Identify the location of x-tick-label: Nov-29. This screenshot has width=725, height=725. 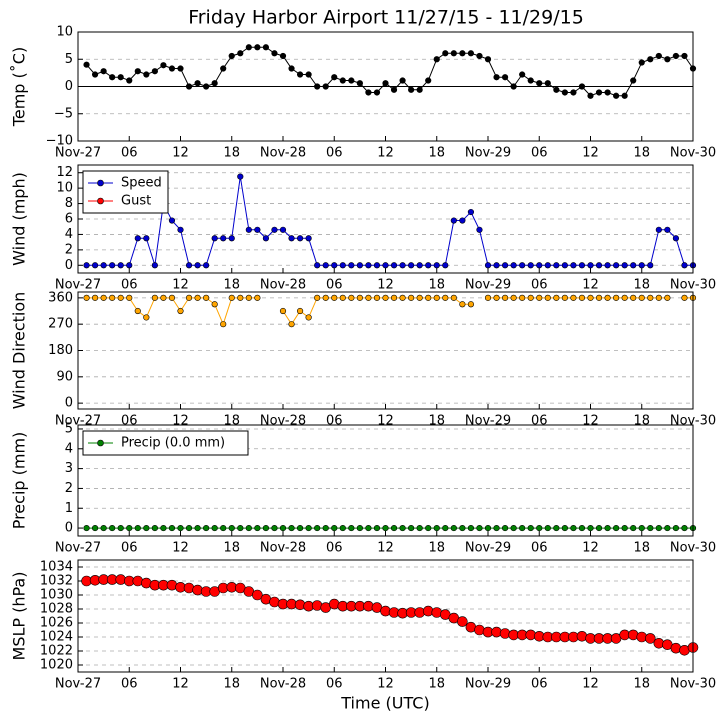
(488, 684).